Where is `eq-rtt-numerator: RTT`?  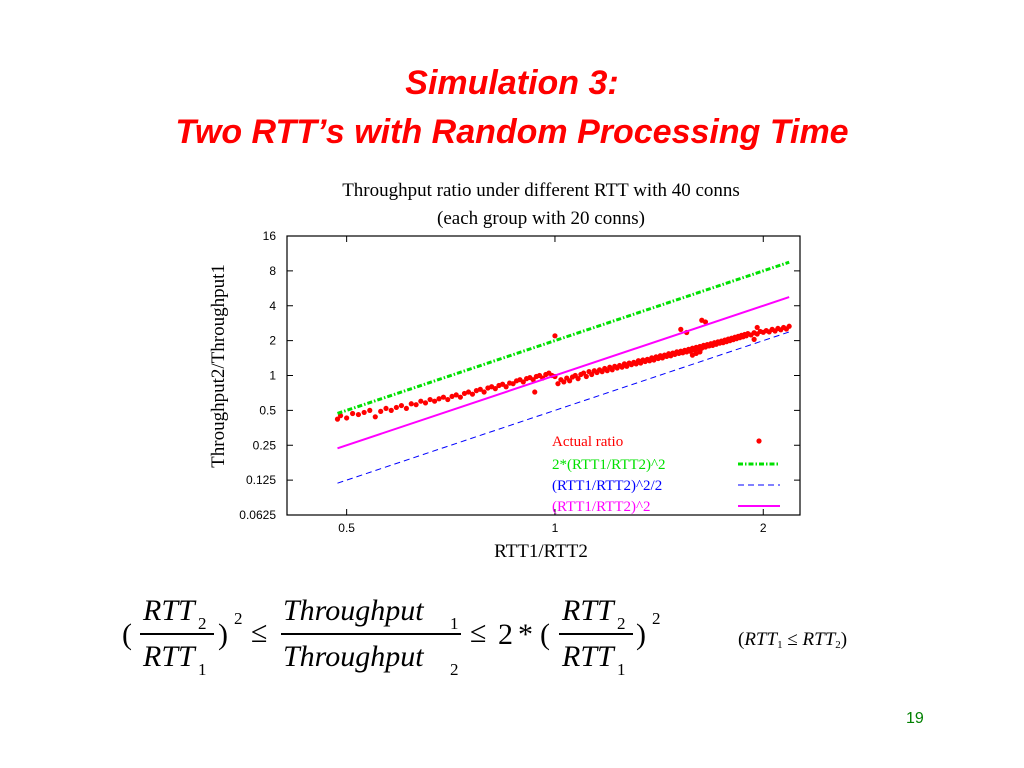
eq-rtt-numerator: RTT is located at coordinates (169, 610).